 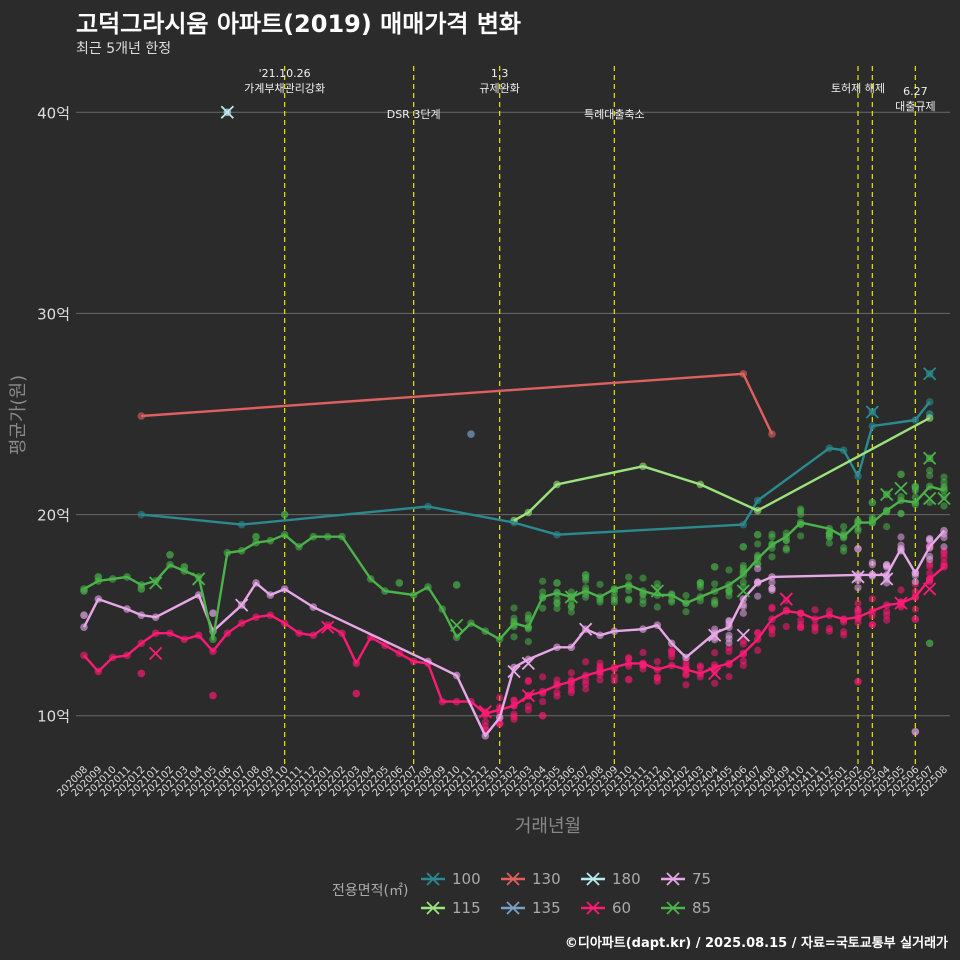 What do you see at coordinates (18, 415) in the screenshot?
I see `y-axis-title: 평균가(원)` at bounding box center [18, 415].